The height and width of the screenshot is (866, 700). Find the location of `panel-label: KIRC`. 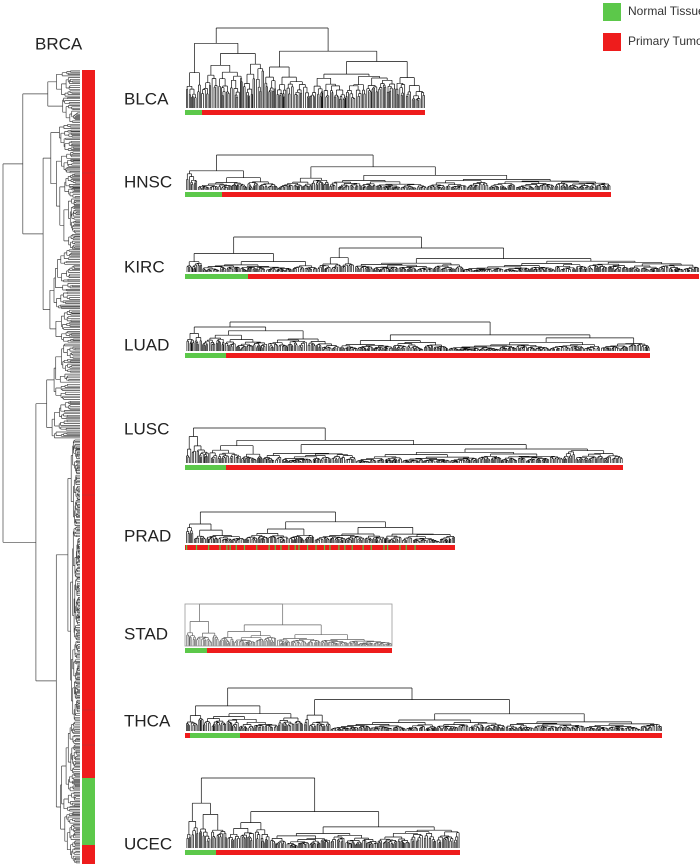

panel-label: KIRC is located at coordinates (144, 266).